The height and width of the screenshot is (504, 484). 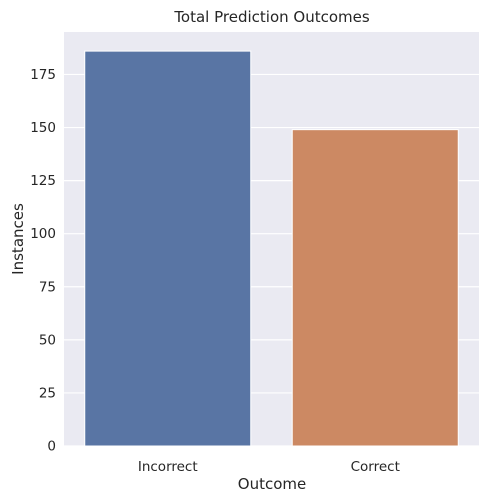 I want to click on chart-title: Total Prediction Outcomes, so click(x=271, y=17).